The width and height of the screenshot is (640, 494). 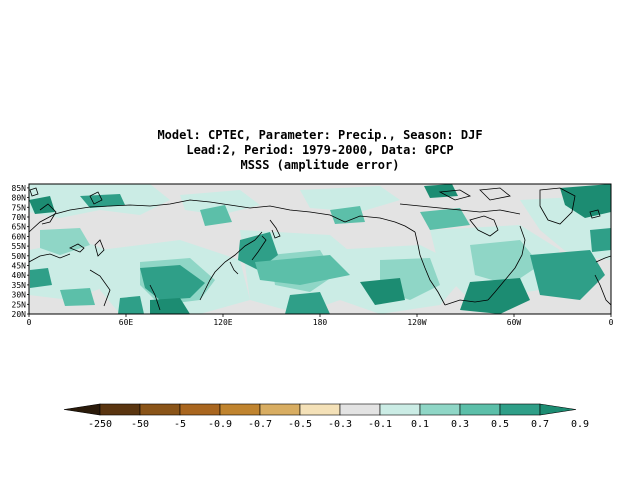 I want to click on colorbar-arrow-low, so click(x=82, y=409).